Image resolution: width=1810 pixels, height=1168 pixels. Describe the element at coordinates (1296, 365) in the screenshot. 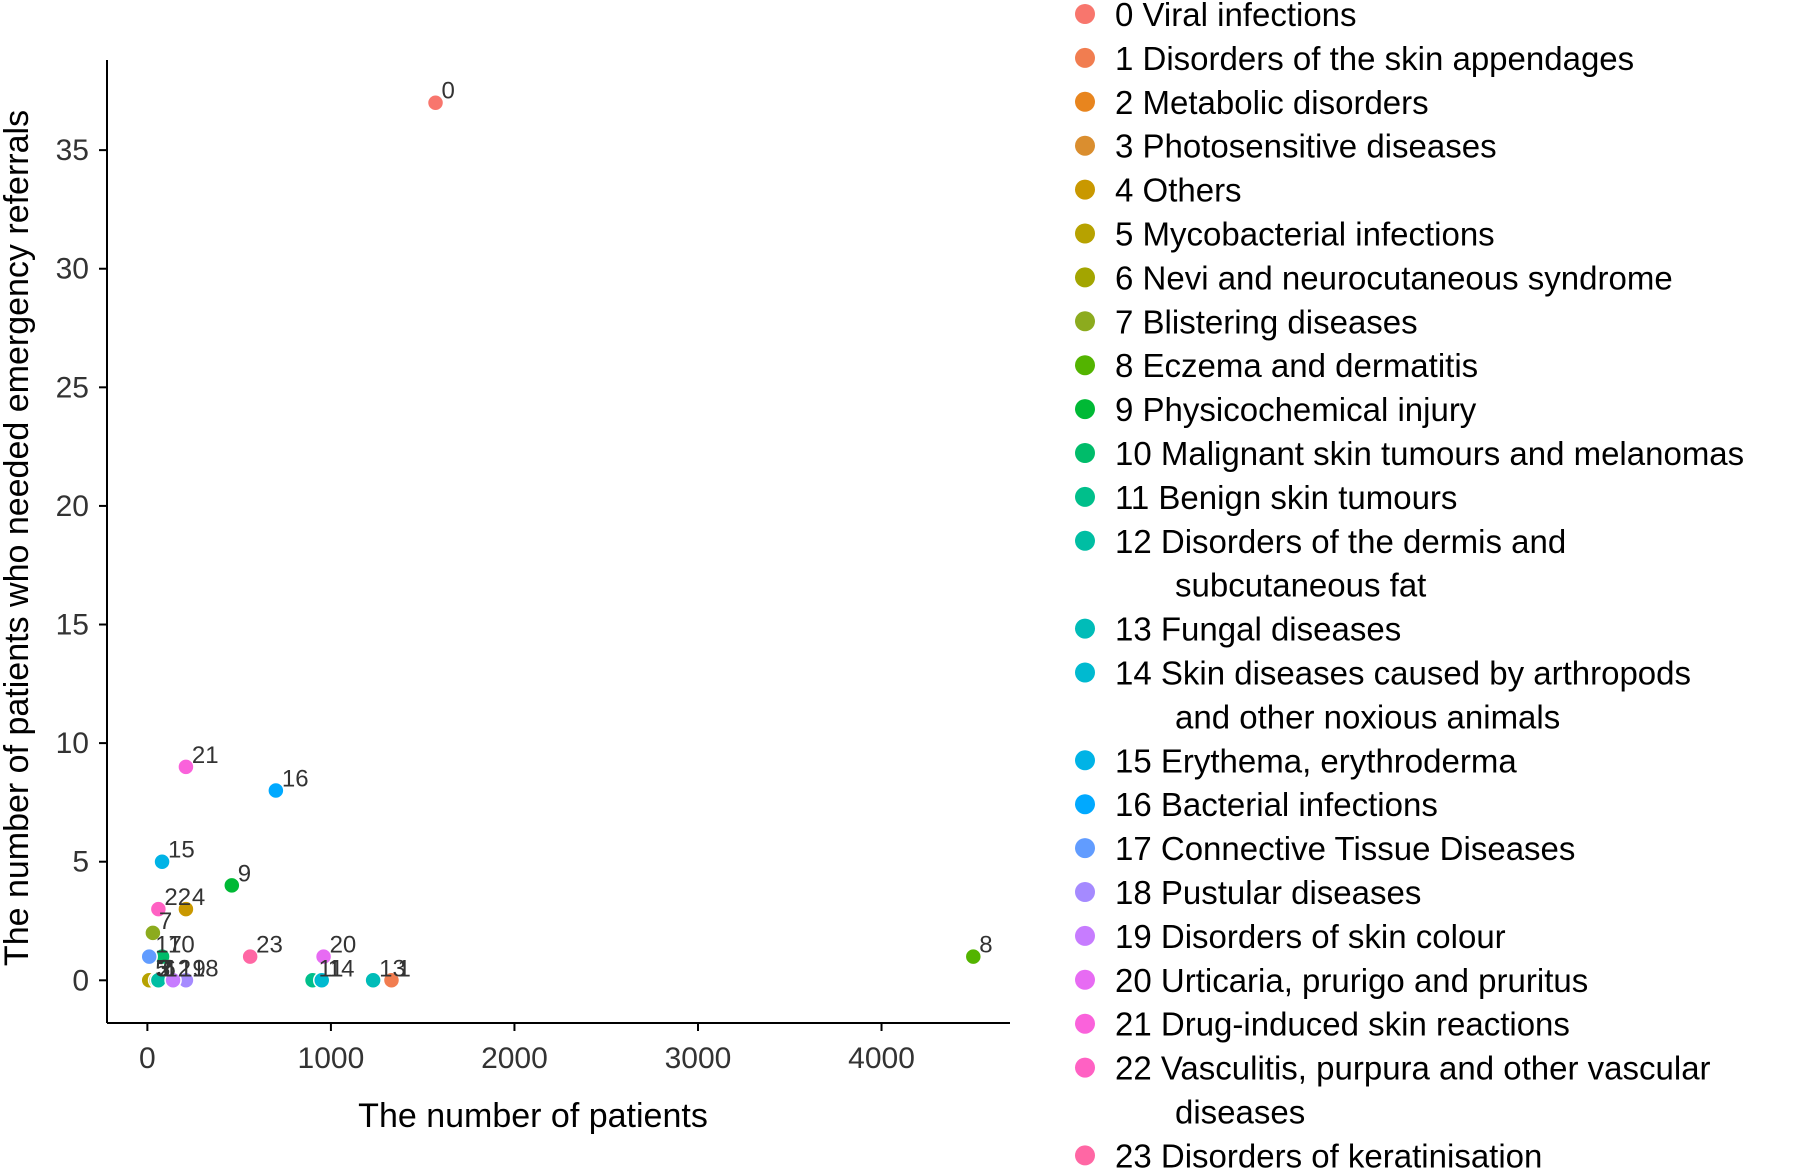

I see `legend-label: 8 Eczema and dermatitis` at that location.